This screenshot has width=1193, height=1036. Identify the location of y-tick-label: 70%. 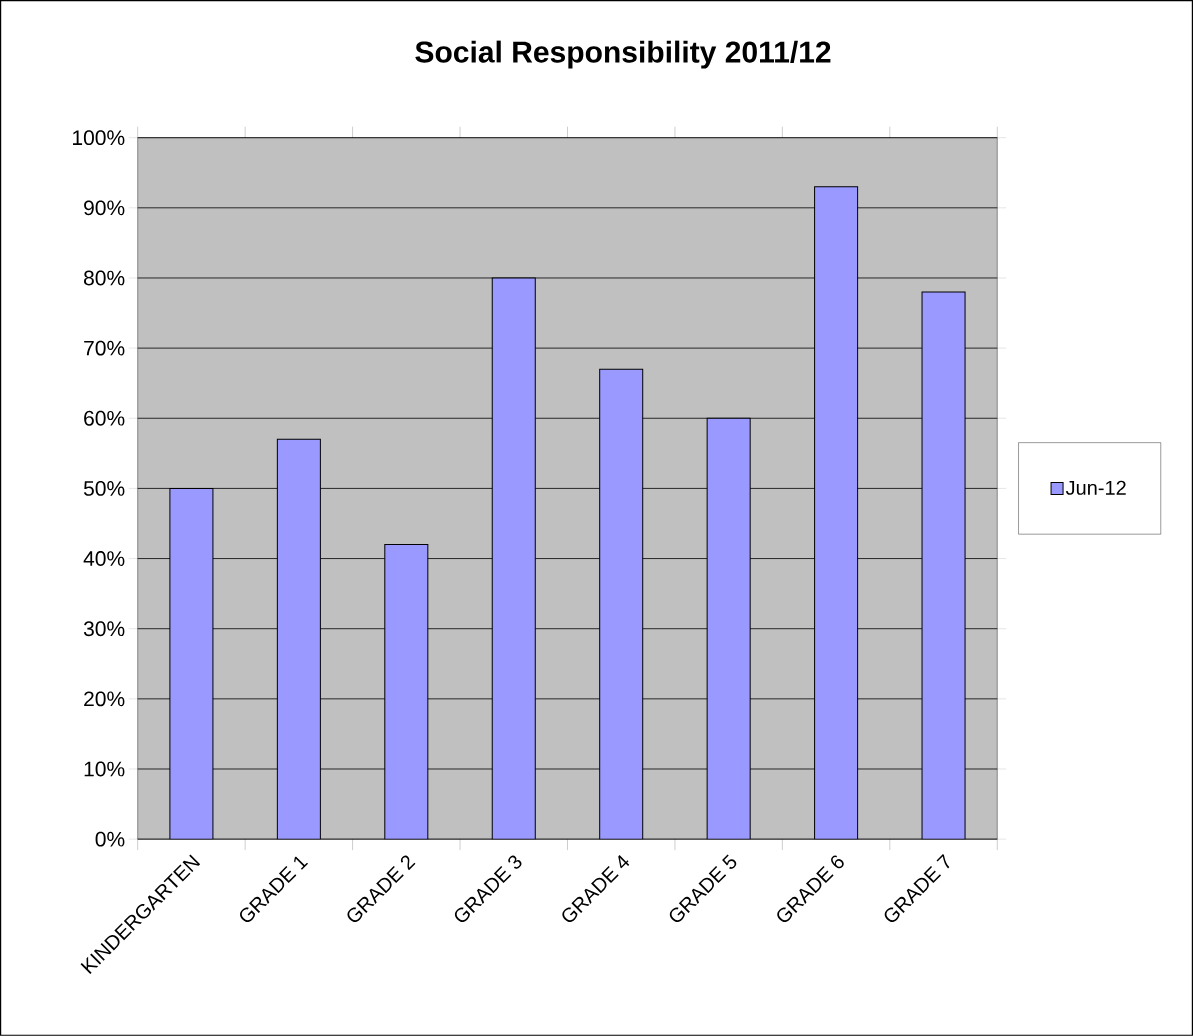
(104, 348).